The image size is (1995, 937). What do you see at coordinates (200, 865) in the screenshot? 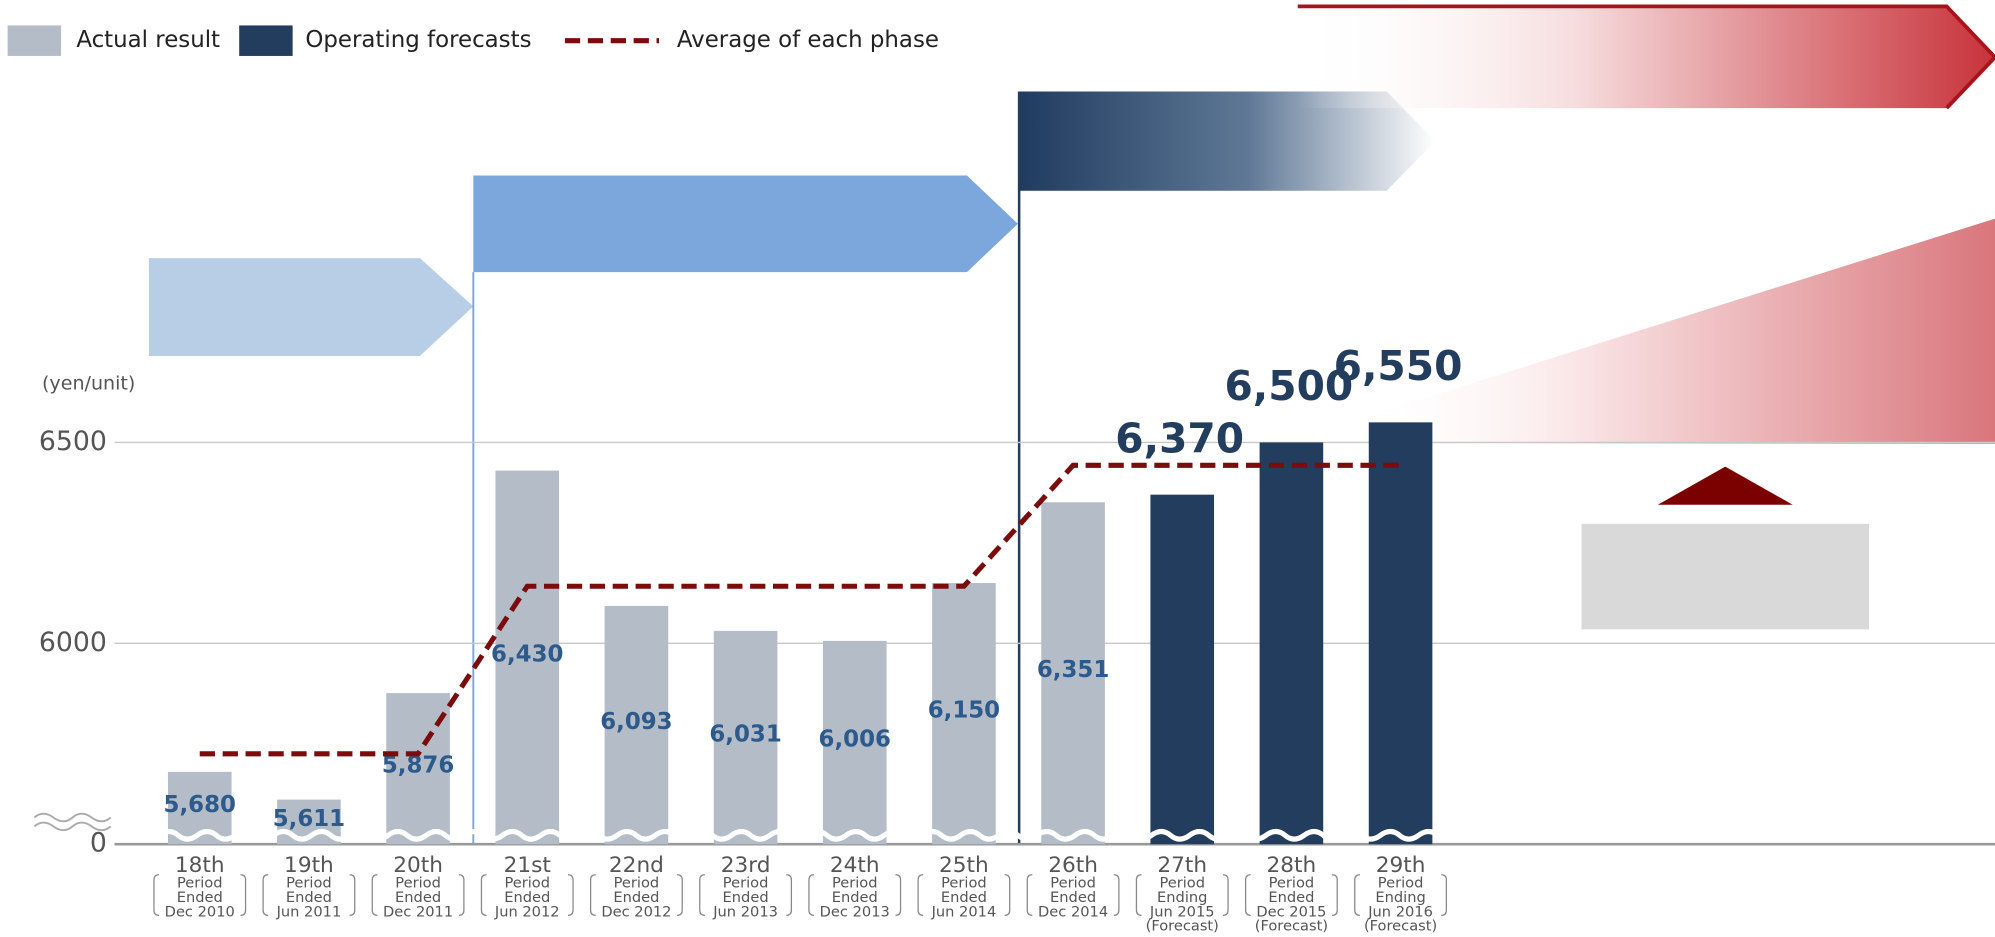
I see `x-tick-label: 18th` at bounding box center [200, 865].